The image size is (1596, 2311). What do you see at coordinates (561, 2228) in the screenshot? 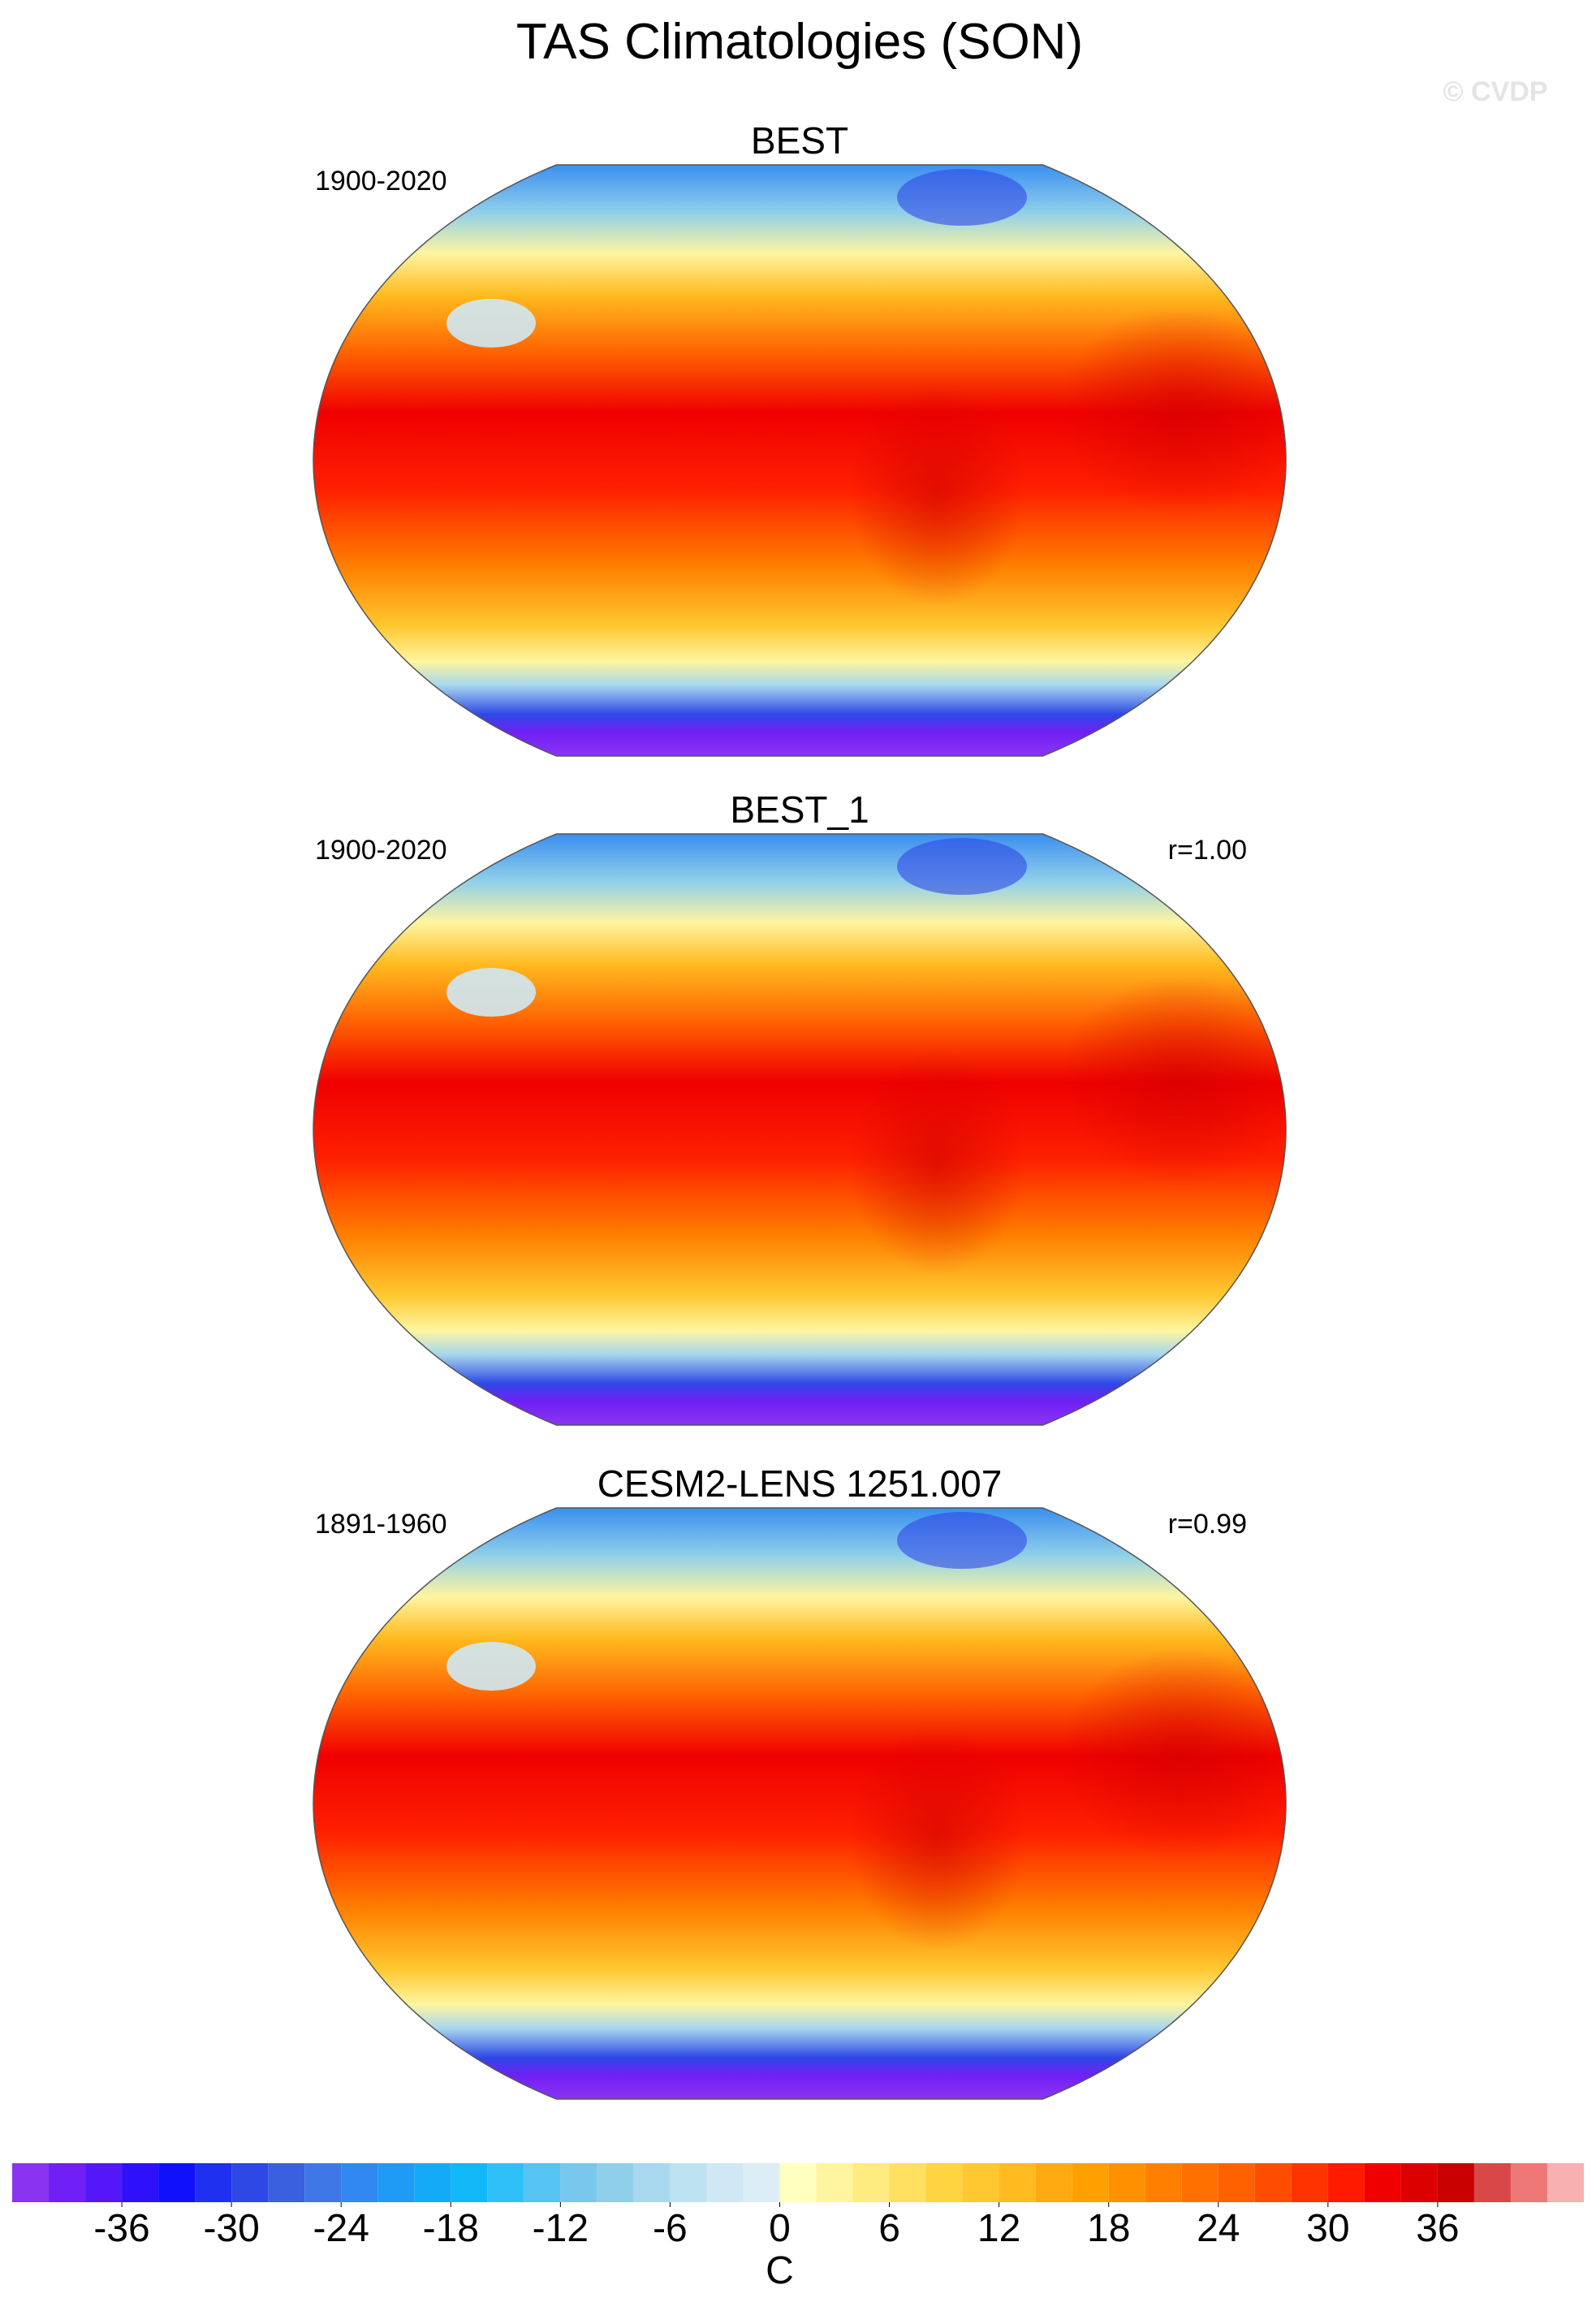
I see `colorbar-tick-label: -12` at bounding box center [561, 2228].